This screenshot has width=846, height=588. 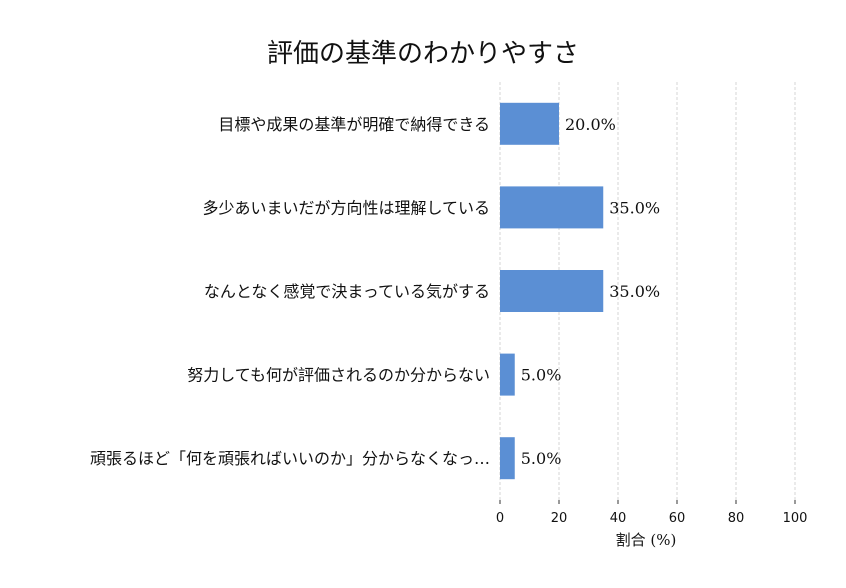 I want to click on category-label: 多少あいまいだが方向性は理解している, so click(x=346, y=207).